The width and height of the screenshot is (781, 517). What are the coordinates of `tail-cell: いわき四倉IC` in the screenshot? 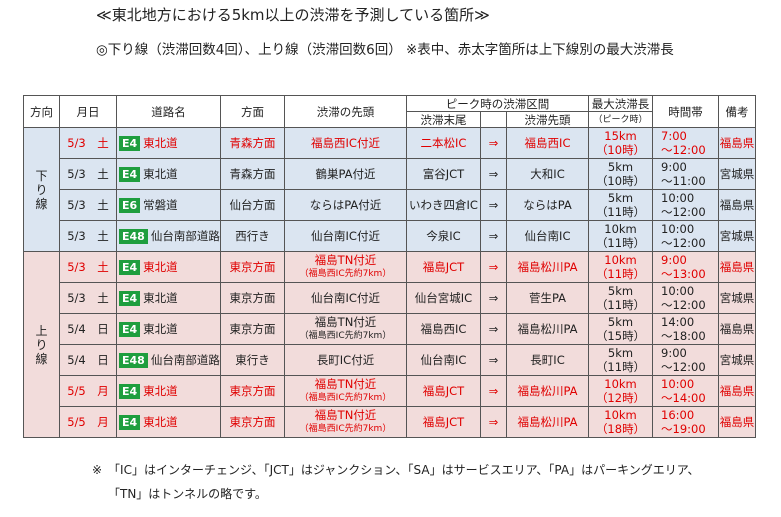 It's located at (443, 205).